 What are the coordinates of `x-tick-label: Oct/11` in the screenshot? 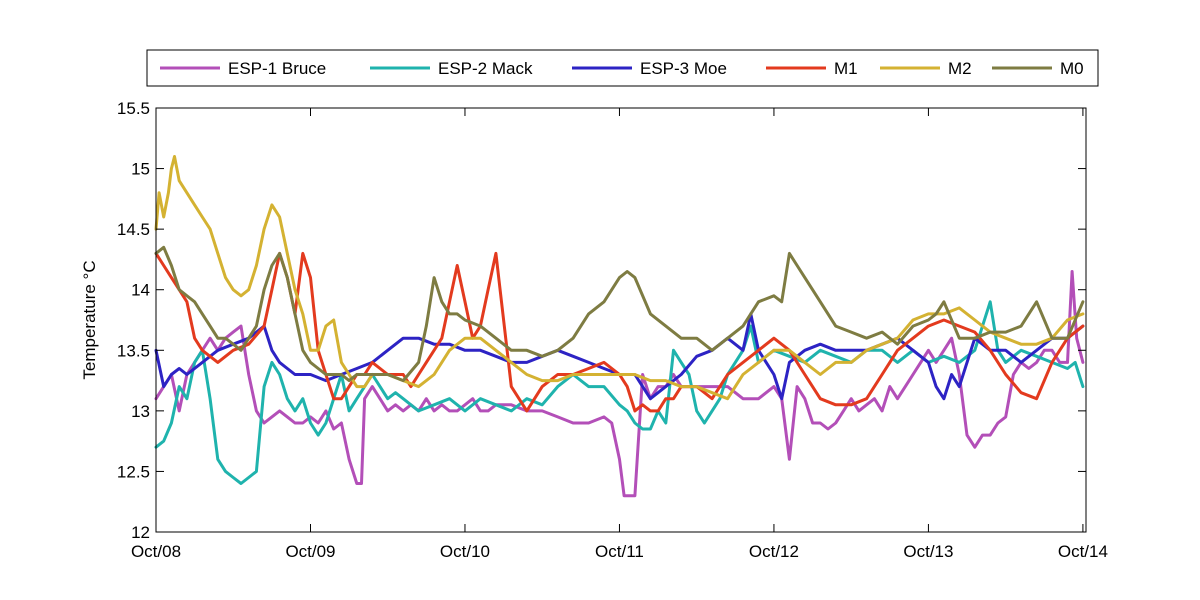 It's located at (619, 551).